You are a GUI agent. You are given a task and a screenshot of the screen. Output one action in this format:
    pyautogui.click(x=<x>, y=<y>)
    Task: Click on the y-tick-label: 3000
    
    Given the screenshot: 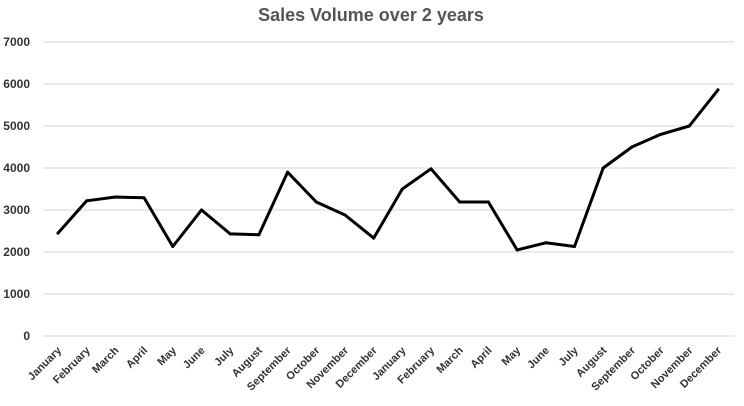 What is the action you would take?
    pyautogui.click(x=16, y=210)
    